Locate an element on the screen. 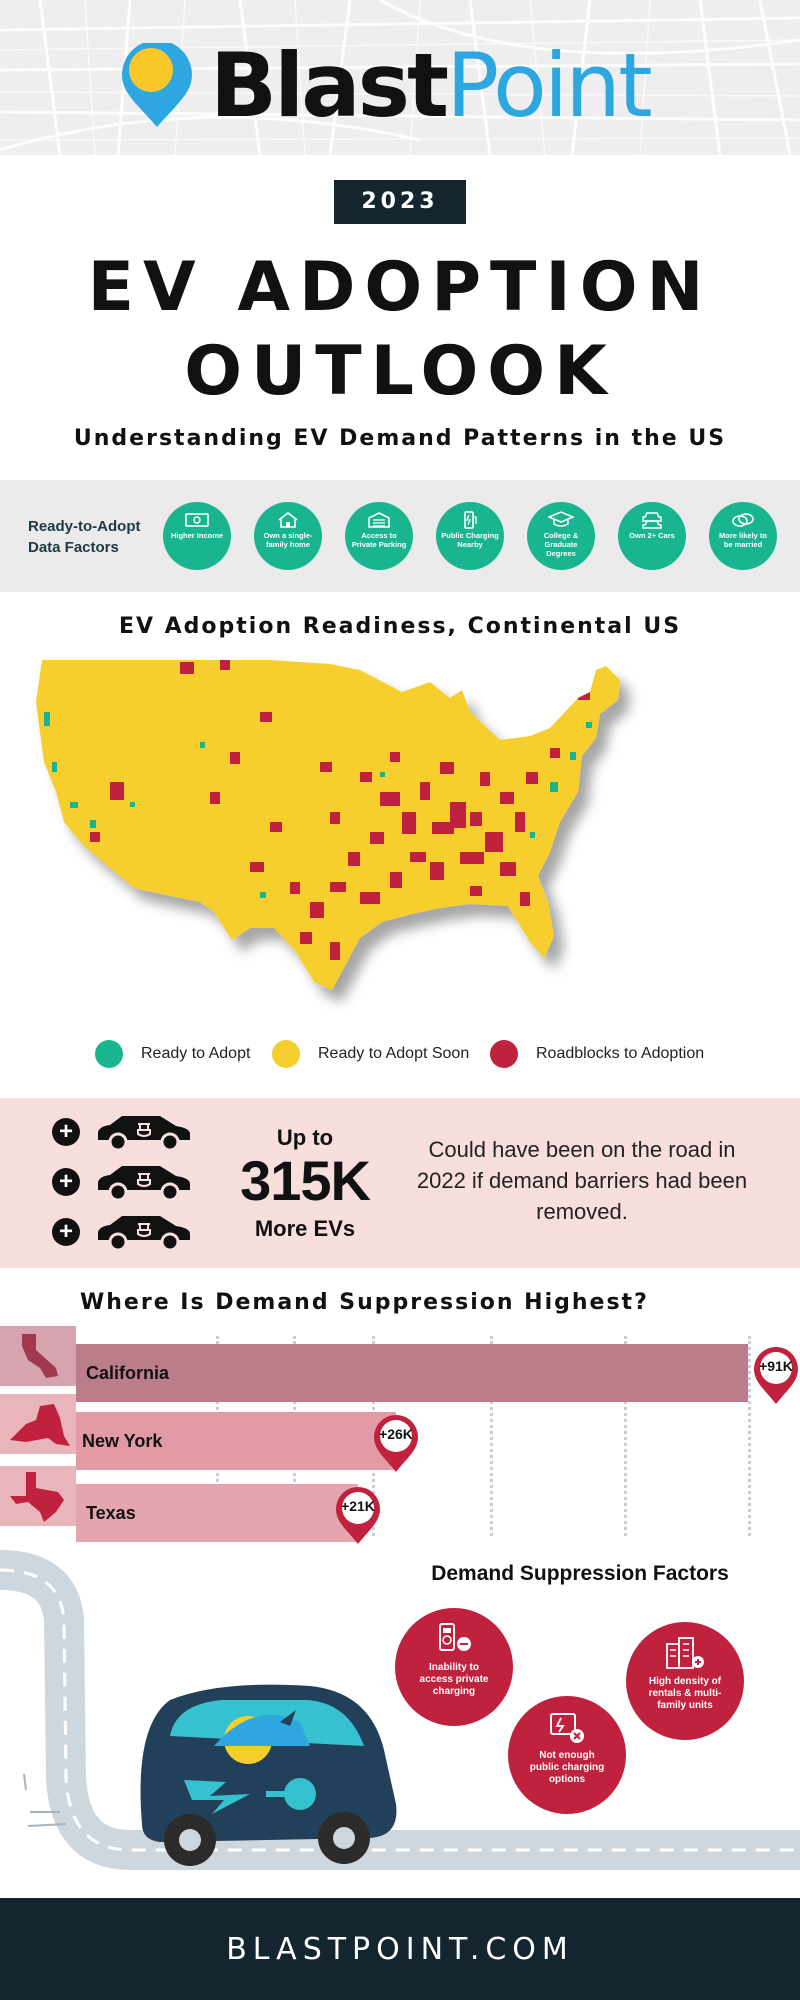  footer: BLASTPOINT.COM is located at coordinates (400, 1949).